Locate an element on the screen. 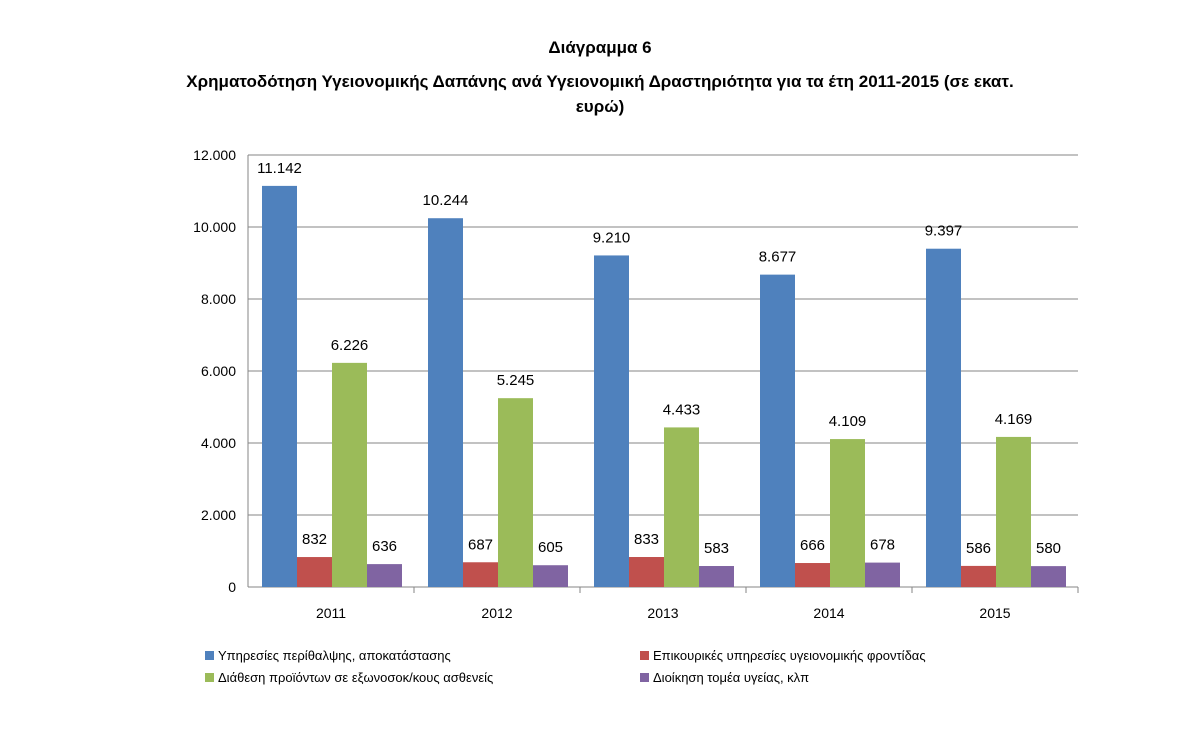 This screenshot has width=1200, height=746. data-label: 9.397 is located at coordinates (944, 231).